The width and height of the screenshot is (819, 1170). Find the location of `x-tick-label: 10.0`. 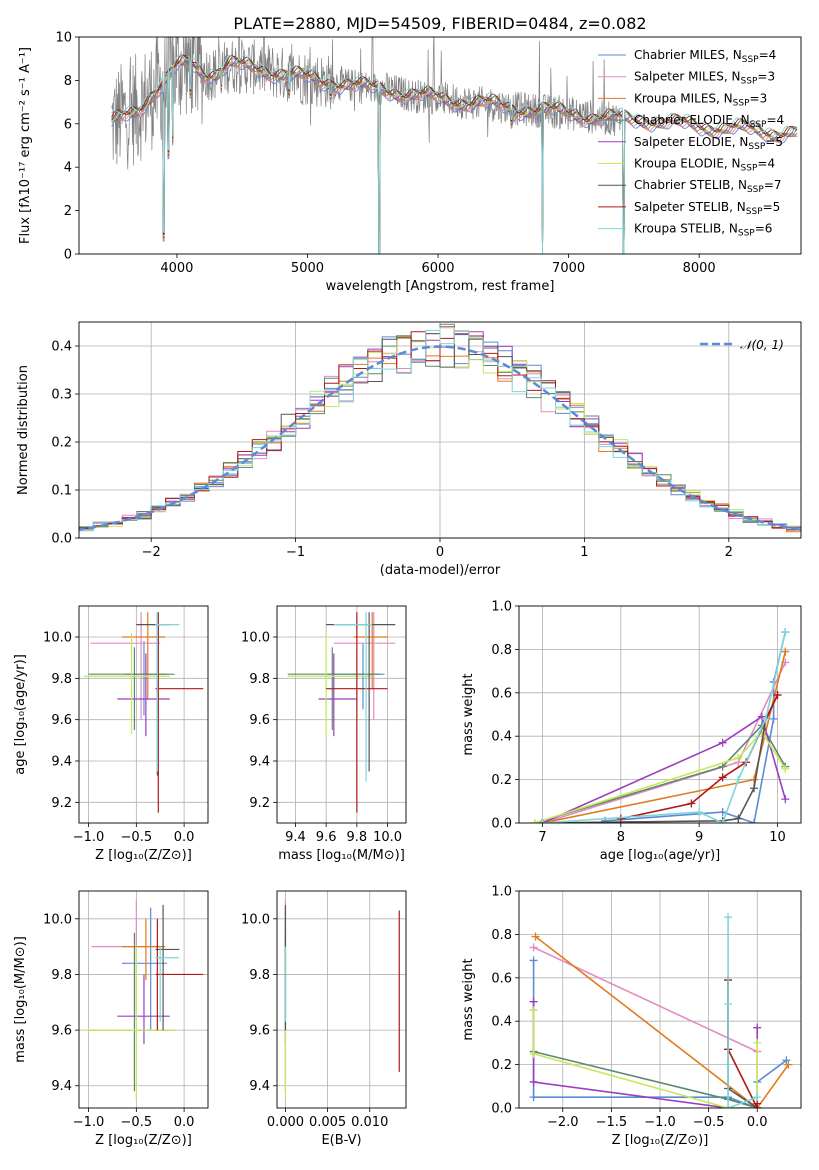

x-tick-label: 10.0 is located at coordinates (387, 837).